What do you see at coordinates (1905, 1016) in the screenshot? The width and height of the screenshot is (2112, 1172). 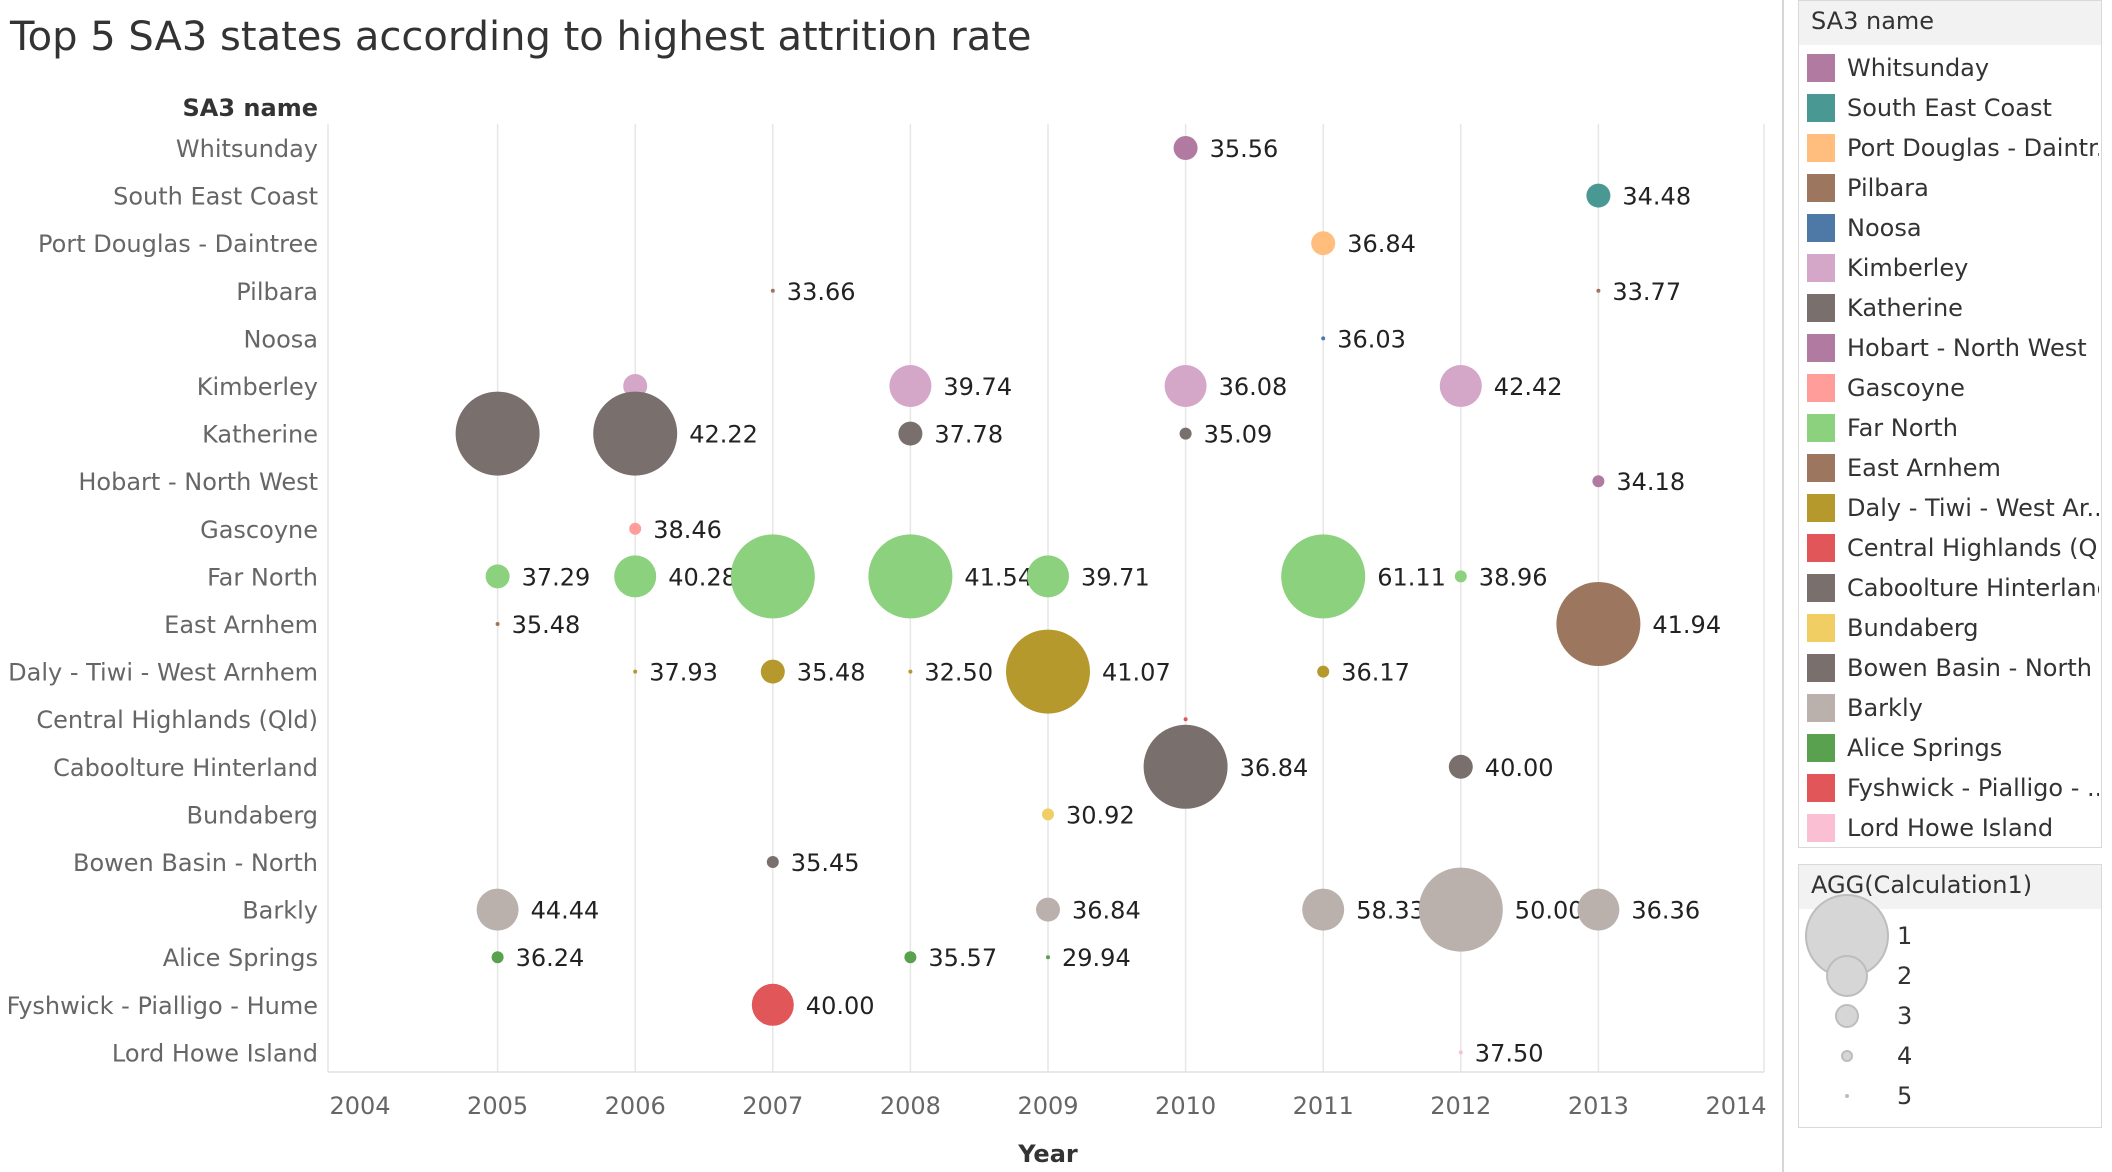 I see `size-legend-label: 3` at bounding box center [1905, 1016].